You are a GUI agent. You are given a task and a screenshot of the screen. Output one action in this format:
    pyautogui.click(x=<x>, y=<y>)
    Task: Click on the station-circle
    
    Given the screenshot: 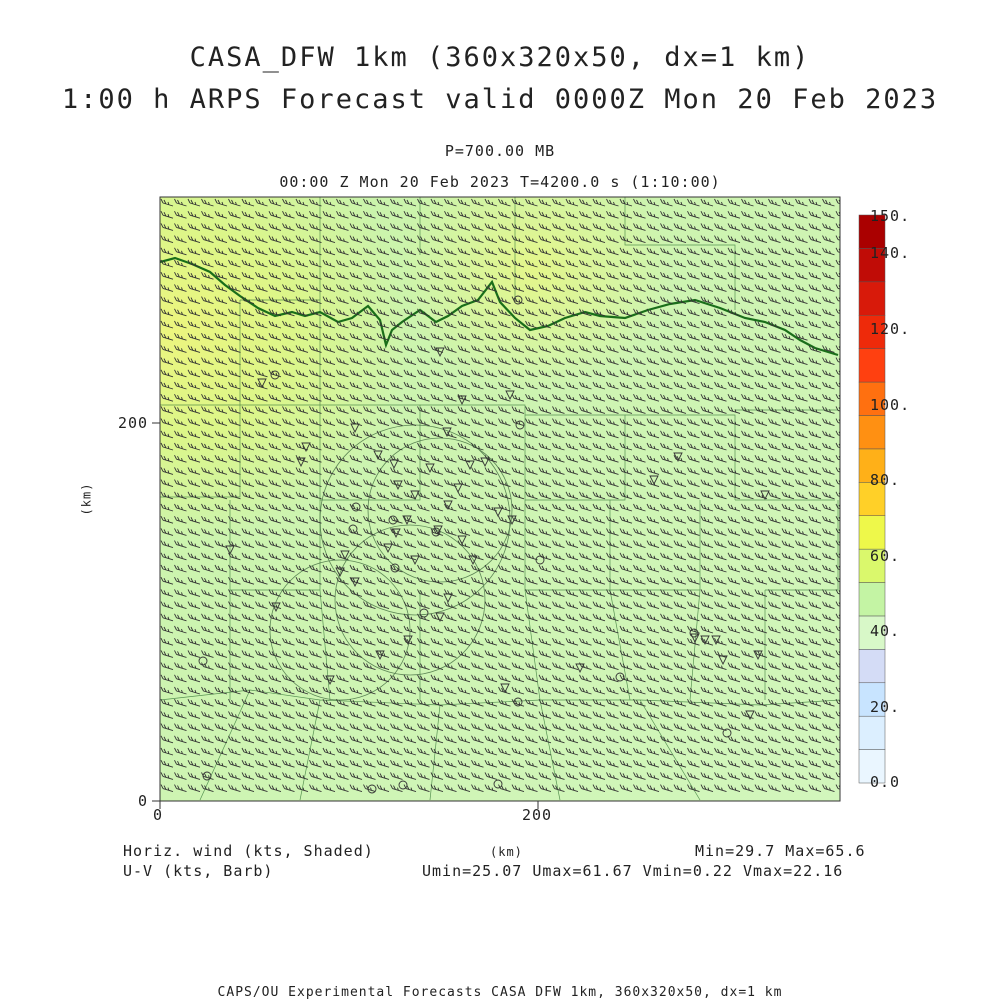 What is the action you would take?
    pyautogui.click(x=540, y=560)
    